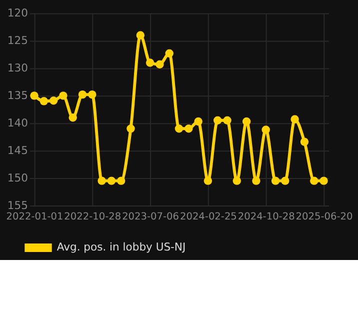 The width and height of the screenshot is (358, 334). I want to click on y-tick-label: 145, so click(17, 151).